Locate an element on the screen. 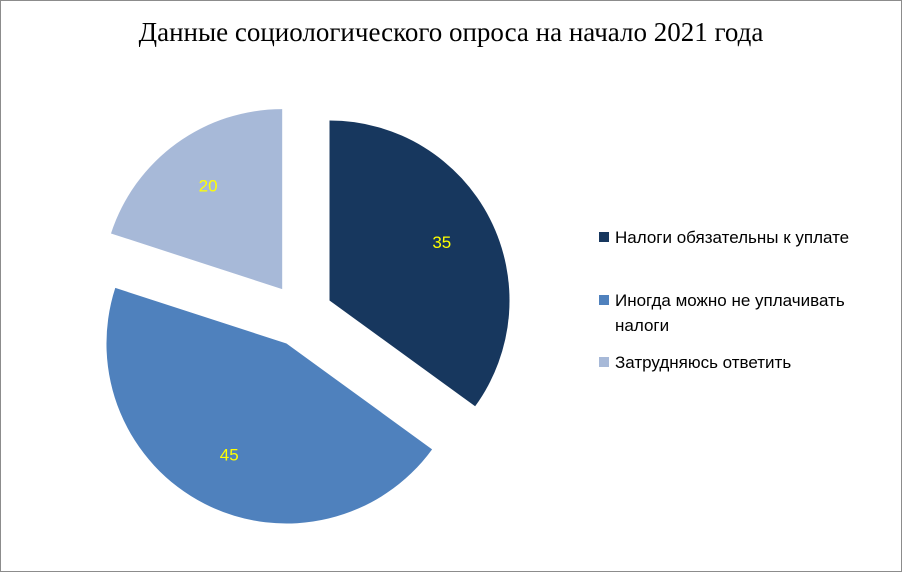 This screenshot has width=902, height=572. slice-taxes-mandatory is located at coordinates (419, 263).